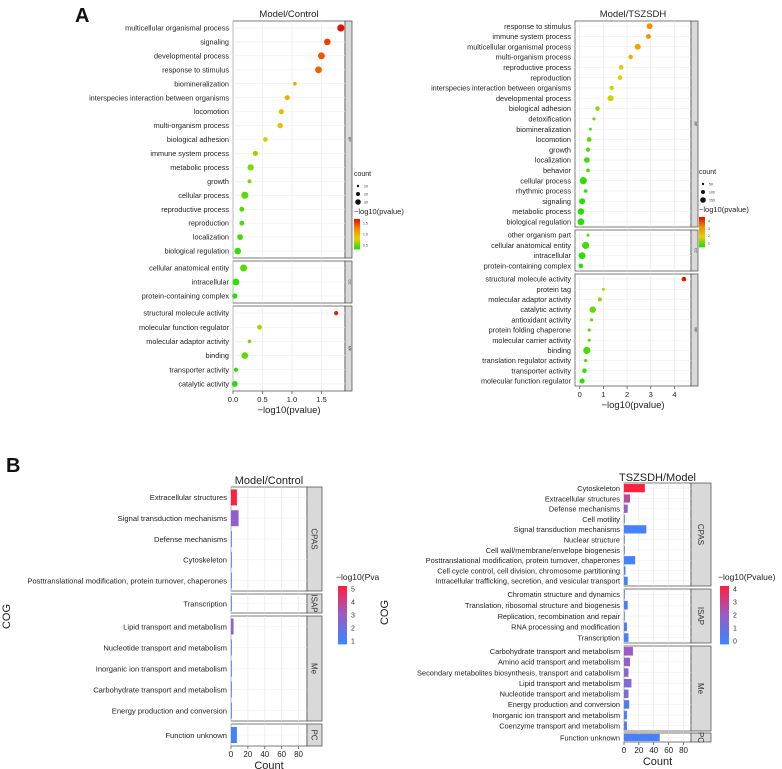 The width and height of the screenshot is (782, 769). I want to click on term-label-detoxification: detoxification, so click(549, 118).